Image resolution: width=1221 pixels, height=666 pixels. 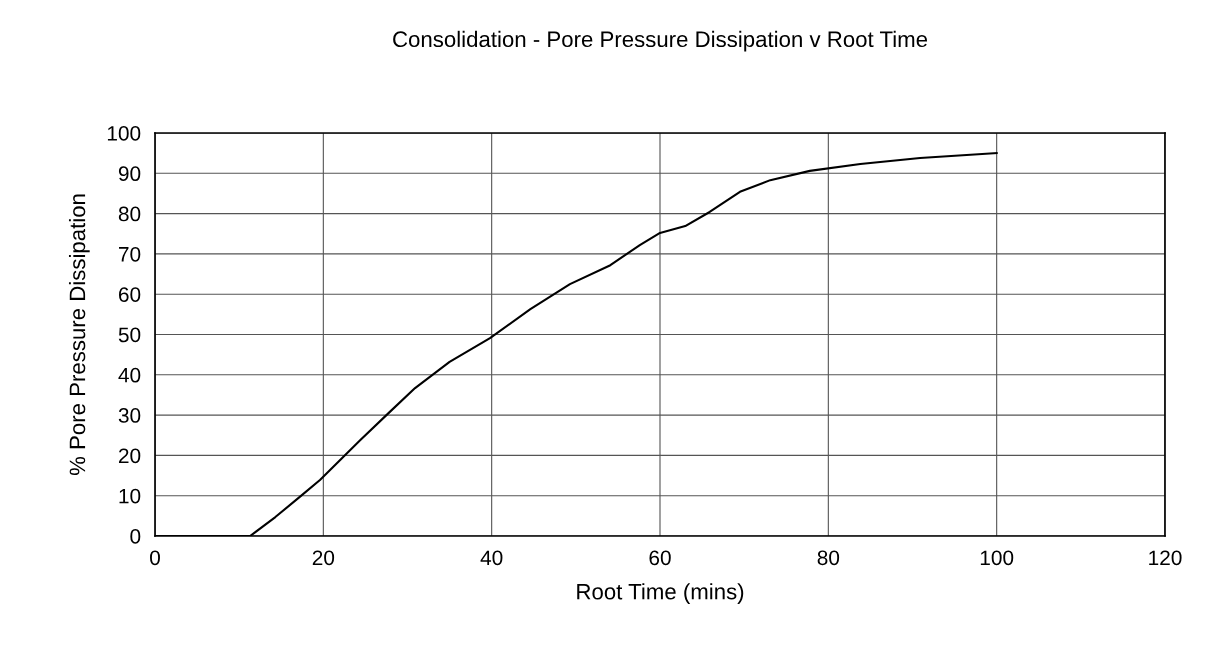 I want to click on y-tick-label: 60, so click(x=130, y=294).